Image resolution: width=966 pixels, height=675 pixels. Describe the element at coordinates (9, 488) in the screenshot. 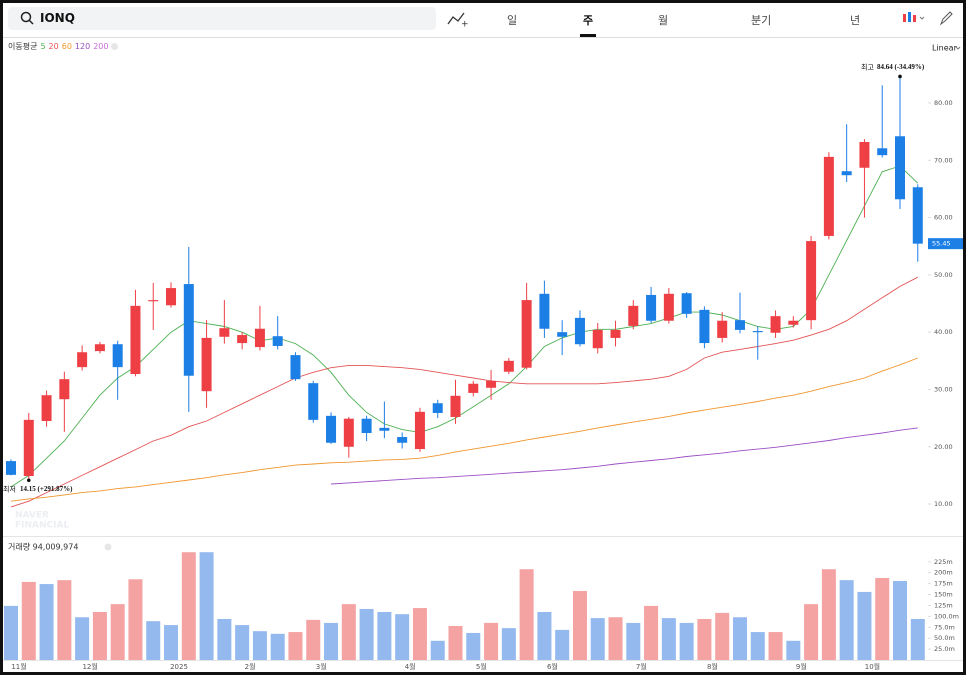

I see `low-label: 최저` at that location.